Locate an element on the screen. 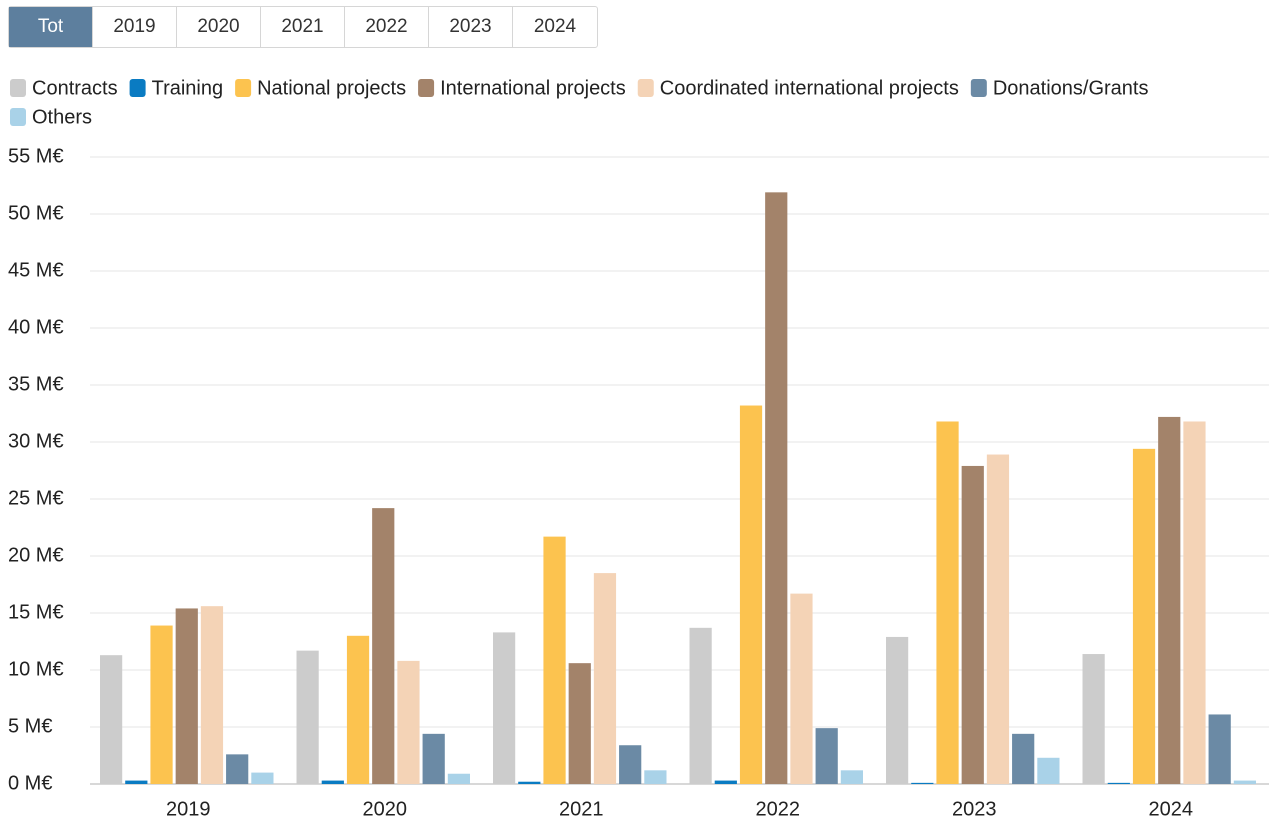 Image resolution: width=1269 pixels, height=826 pixels. tab: 2020 is located at coordinates (219, 27).